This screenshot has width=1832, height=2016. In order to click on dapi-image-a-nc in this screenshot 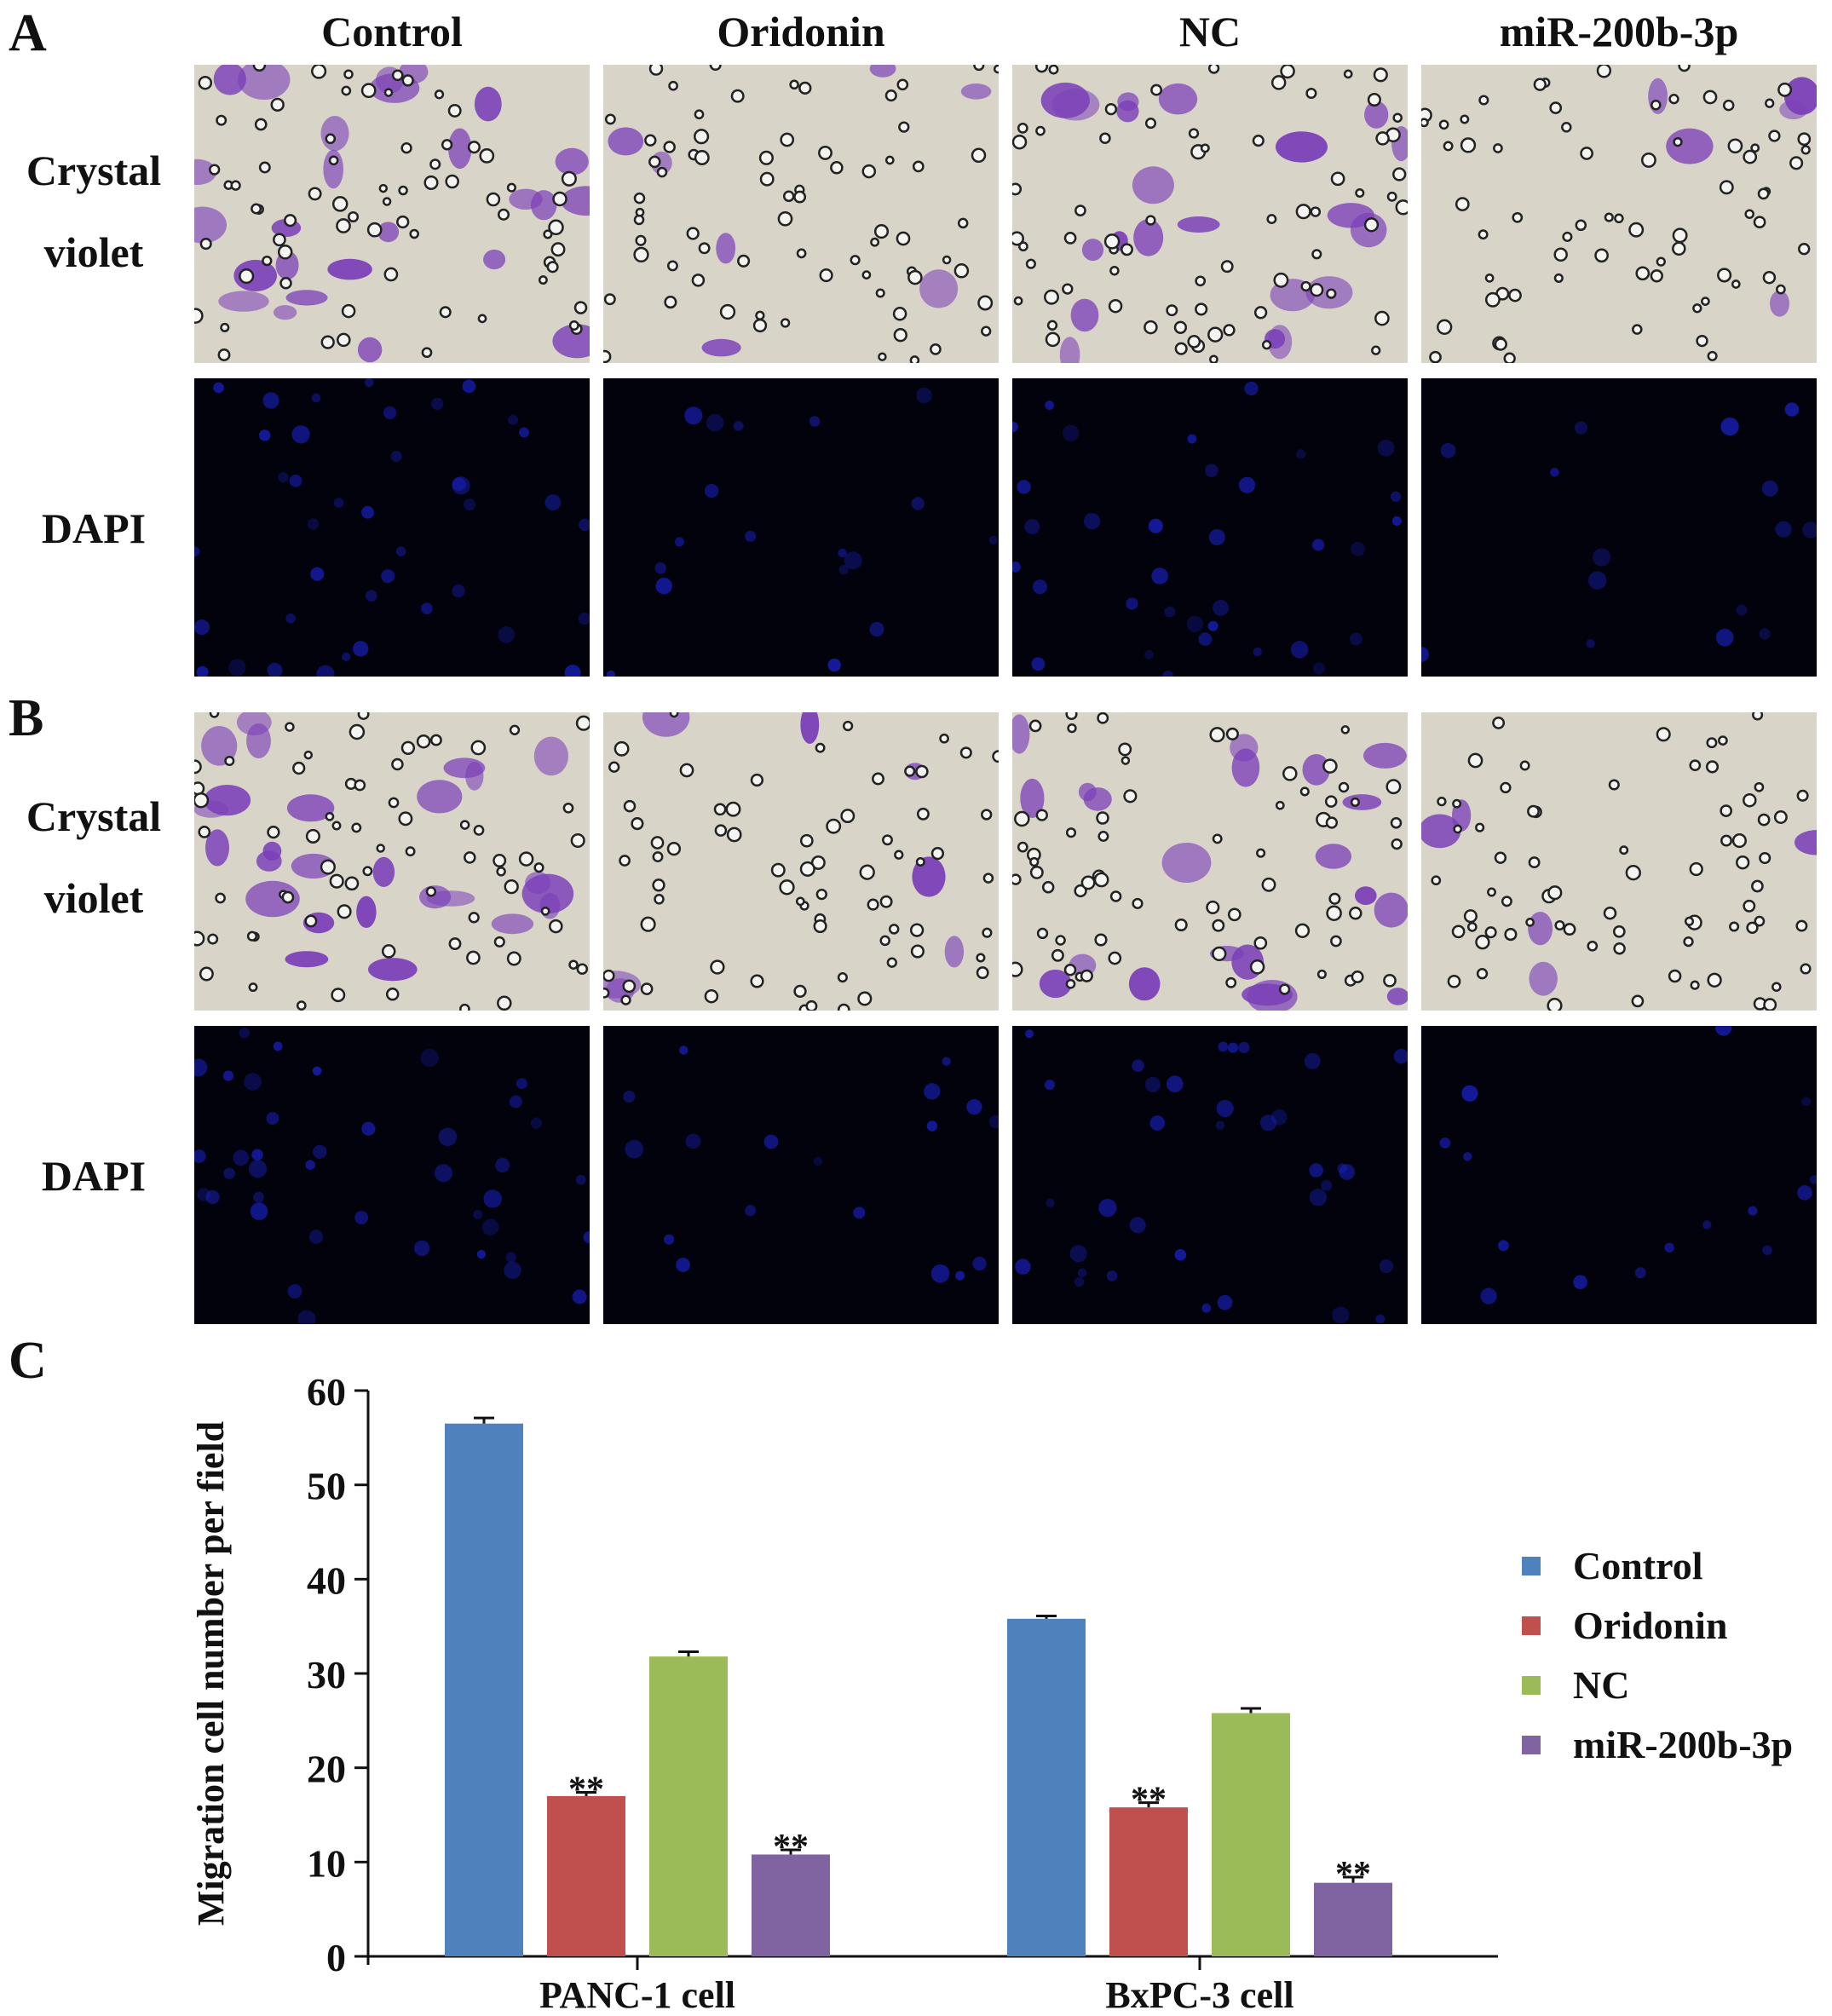, I will do `click(1210, 527)`.